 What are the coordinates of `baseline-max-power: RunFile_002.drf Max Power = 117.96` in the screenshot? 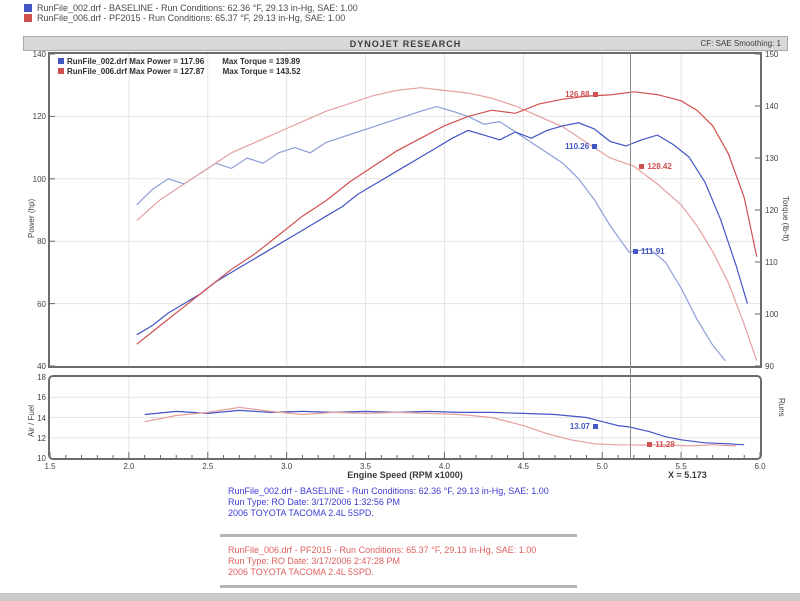 It's located at (136, 61).